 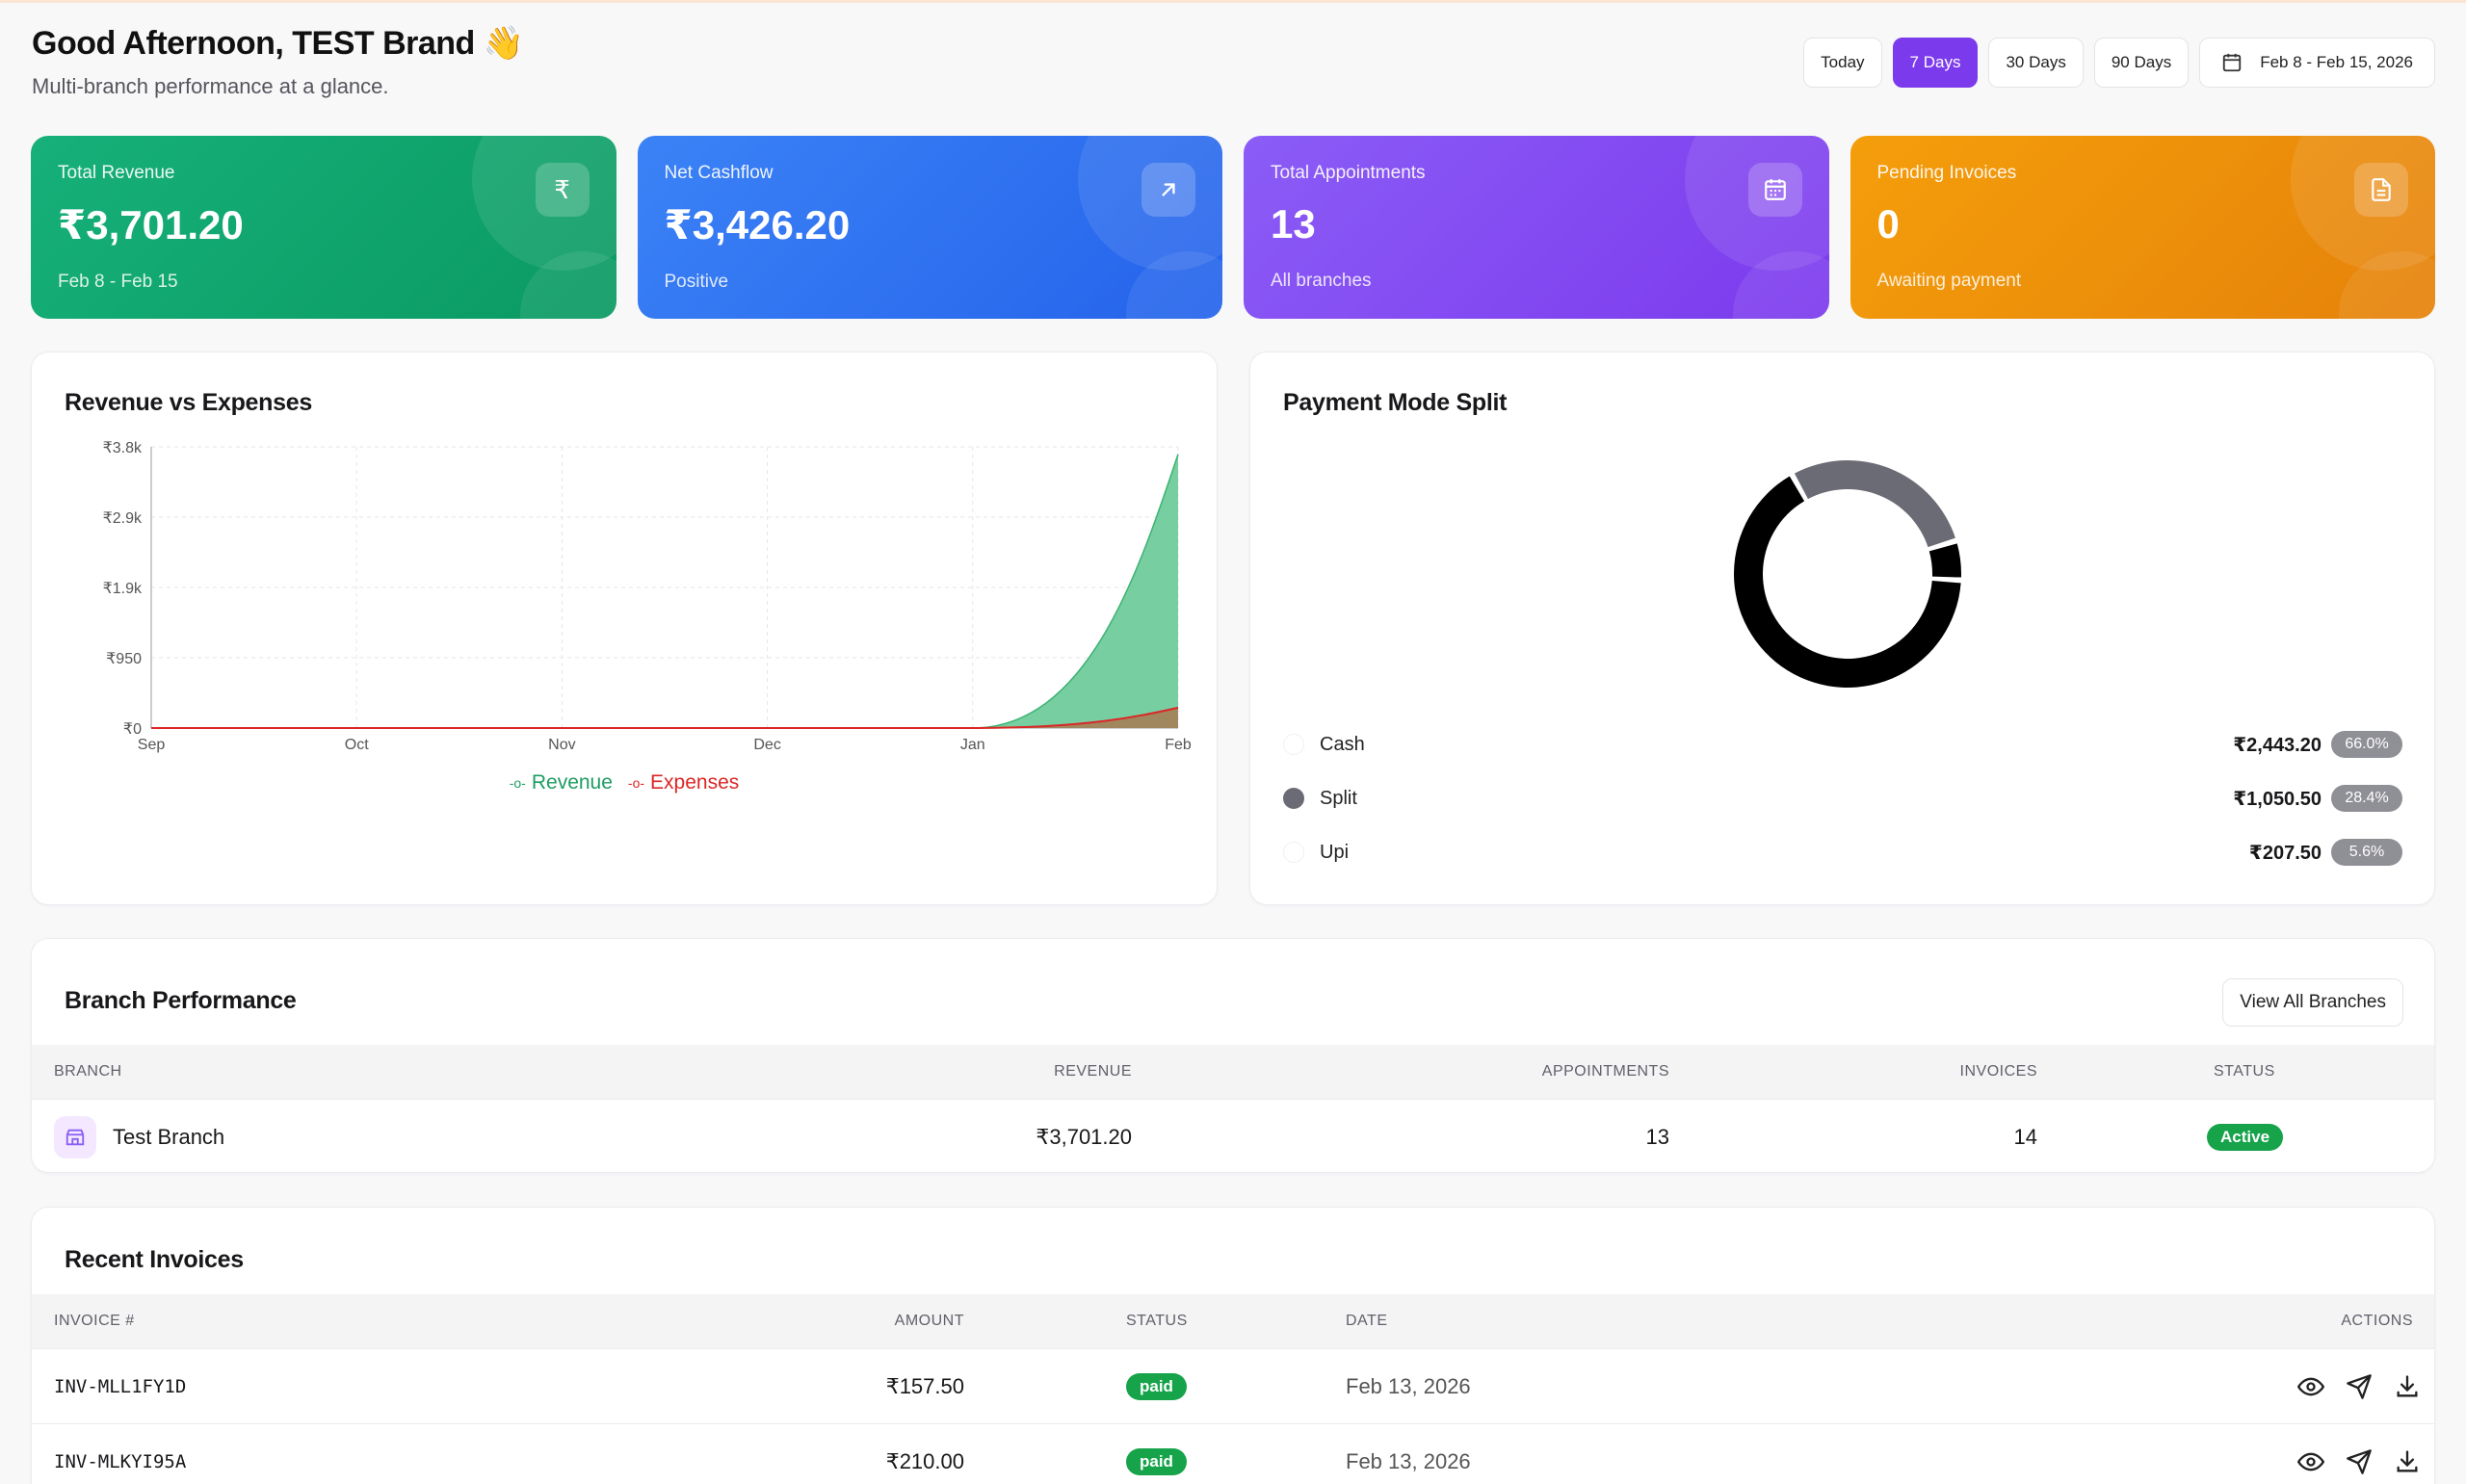 What do you see at coordinates (123, 448) in the screenshot?
I see `y-tick-label: ₹3.8k` at bounding box center [123, 448].